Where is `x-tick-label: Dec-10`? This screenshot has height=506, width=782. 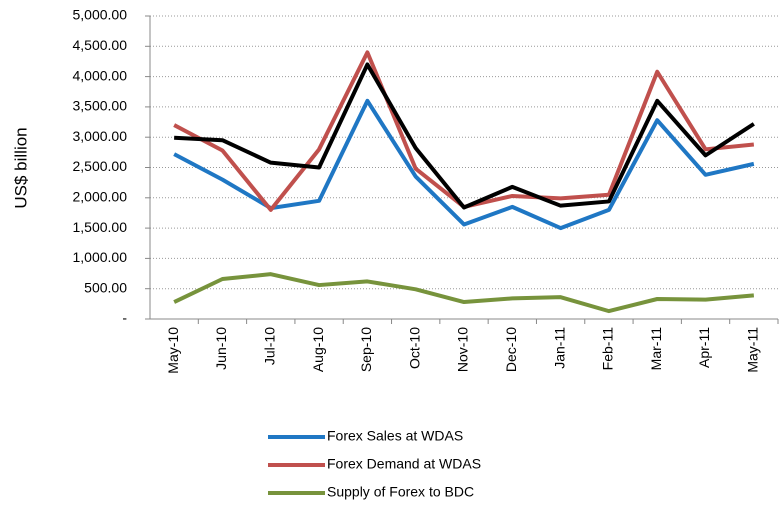 x-tick-label: Dec-10 is located at coordinates (511, 349).